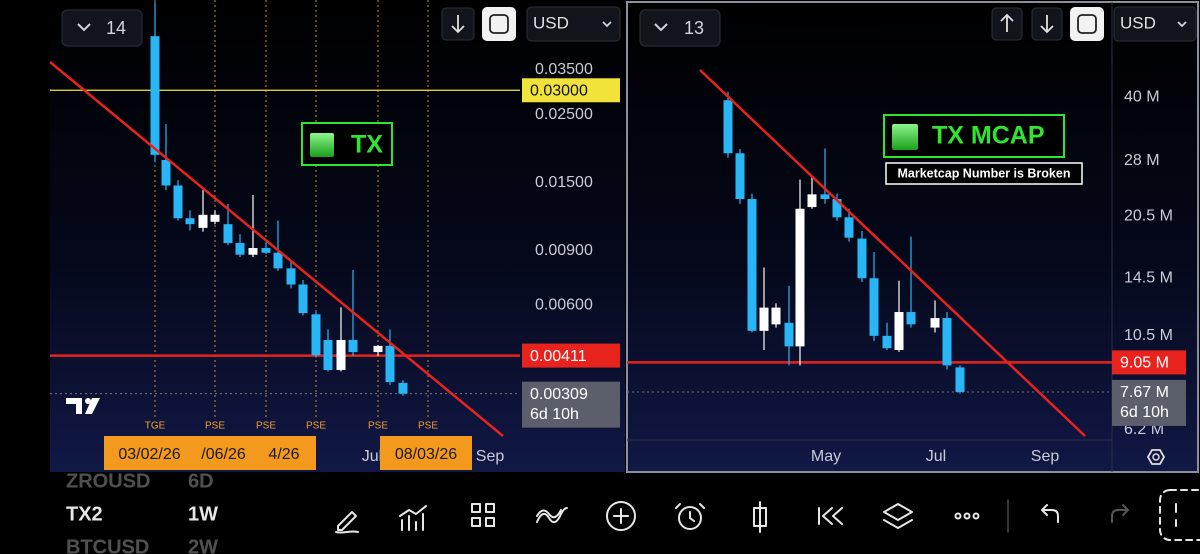 The image size is (1200, 554). What do you see at coordinates (554, 414) in the screenshot?
I see `countdown-label: 6d 10h` at bounding box center [554, 414].